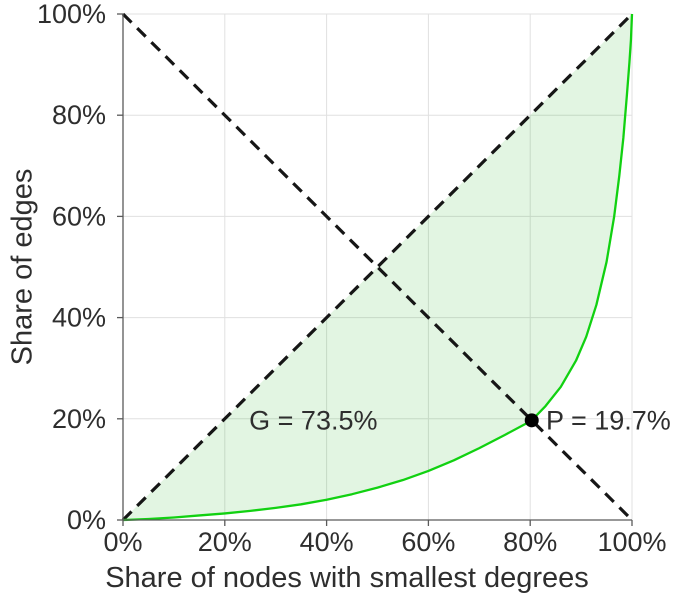 Image resolution: width=694 pixels, height=600 pixels. What do you see at coordinates (531, 420) in the screenshot?
I see `intersection-point-marker` at bounding box center [531, 420].